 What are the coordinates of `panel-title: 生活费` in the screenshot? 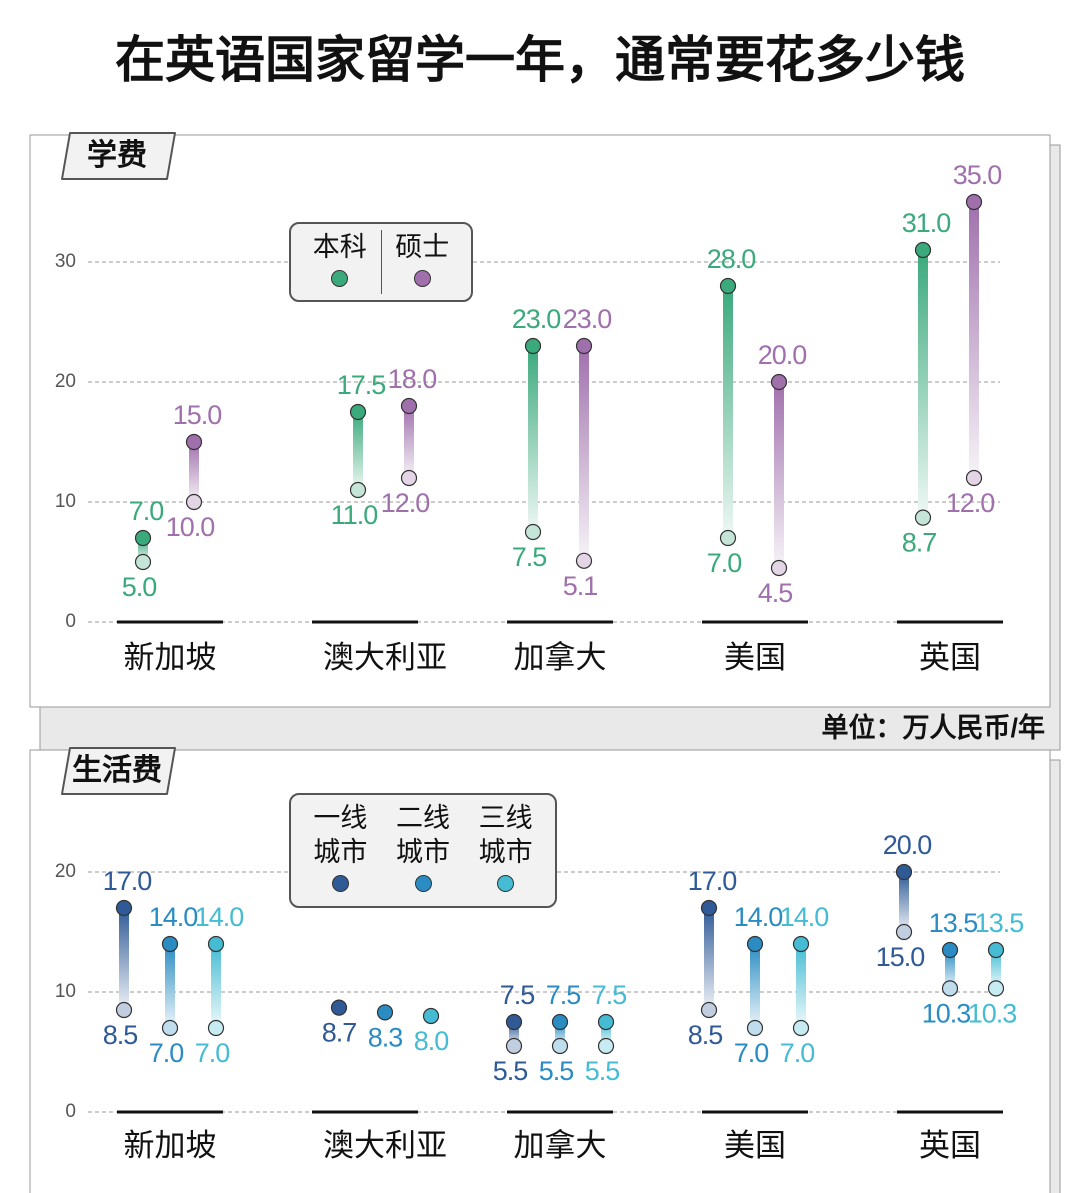 It's located at (117, 770).